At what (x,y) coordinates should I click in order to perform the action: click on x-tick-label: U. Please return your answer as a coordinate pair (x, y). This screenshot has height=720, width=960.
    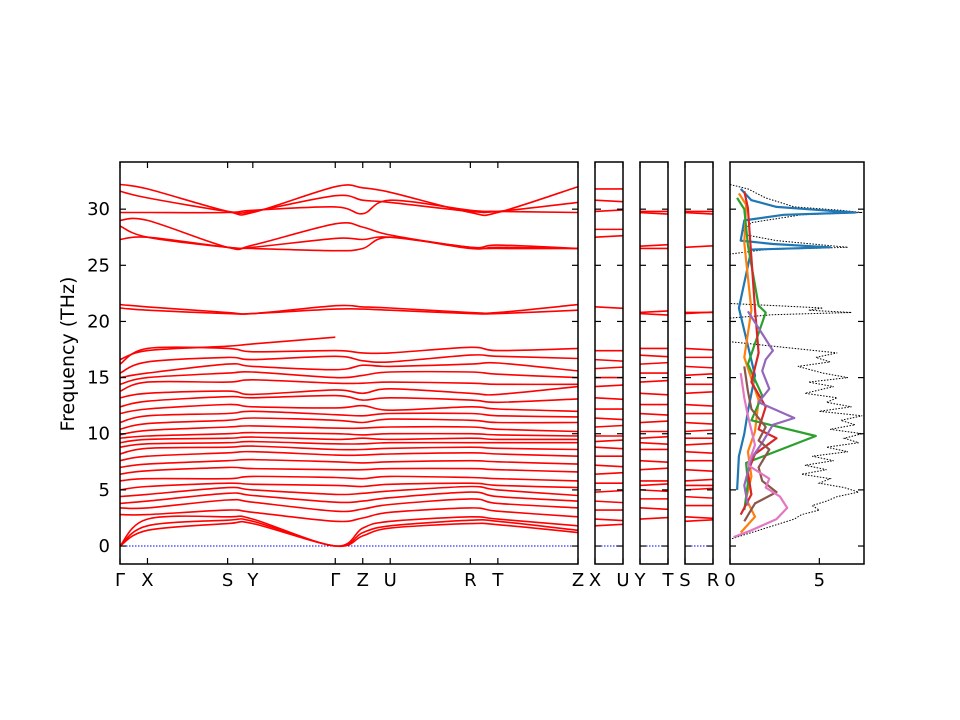
    Looking at the image, I should click on (390, 580).